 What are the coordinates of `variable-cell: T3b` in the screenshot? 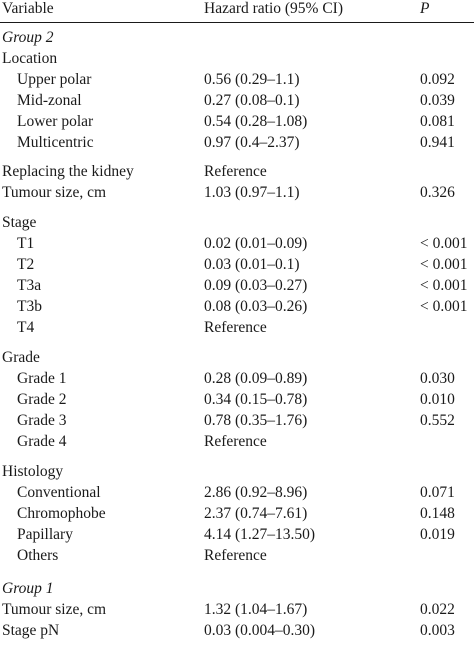 It's located at (29, 306).